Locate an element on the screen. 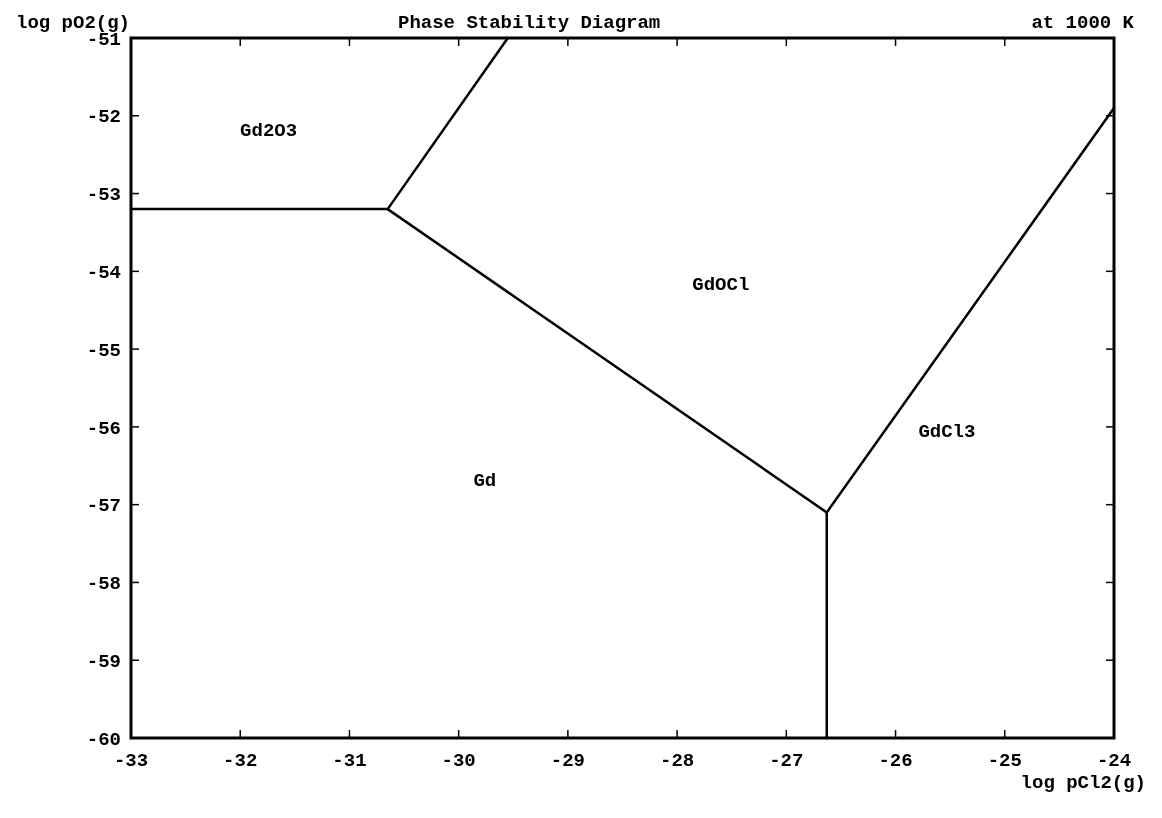 The height and width of the screenshot is (818, 1162). y-tick-label: -52 is located at coordinates (103, 117).